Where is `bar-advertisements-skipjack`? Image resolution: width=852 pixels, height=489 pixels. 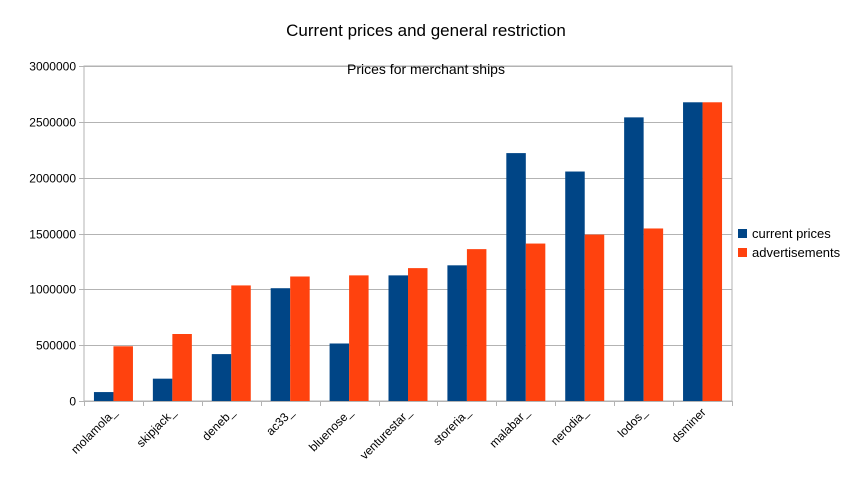 bar-advertisements-skipjack is located at coordinates (182, 367).